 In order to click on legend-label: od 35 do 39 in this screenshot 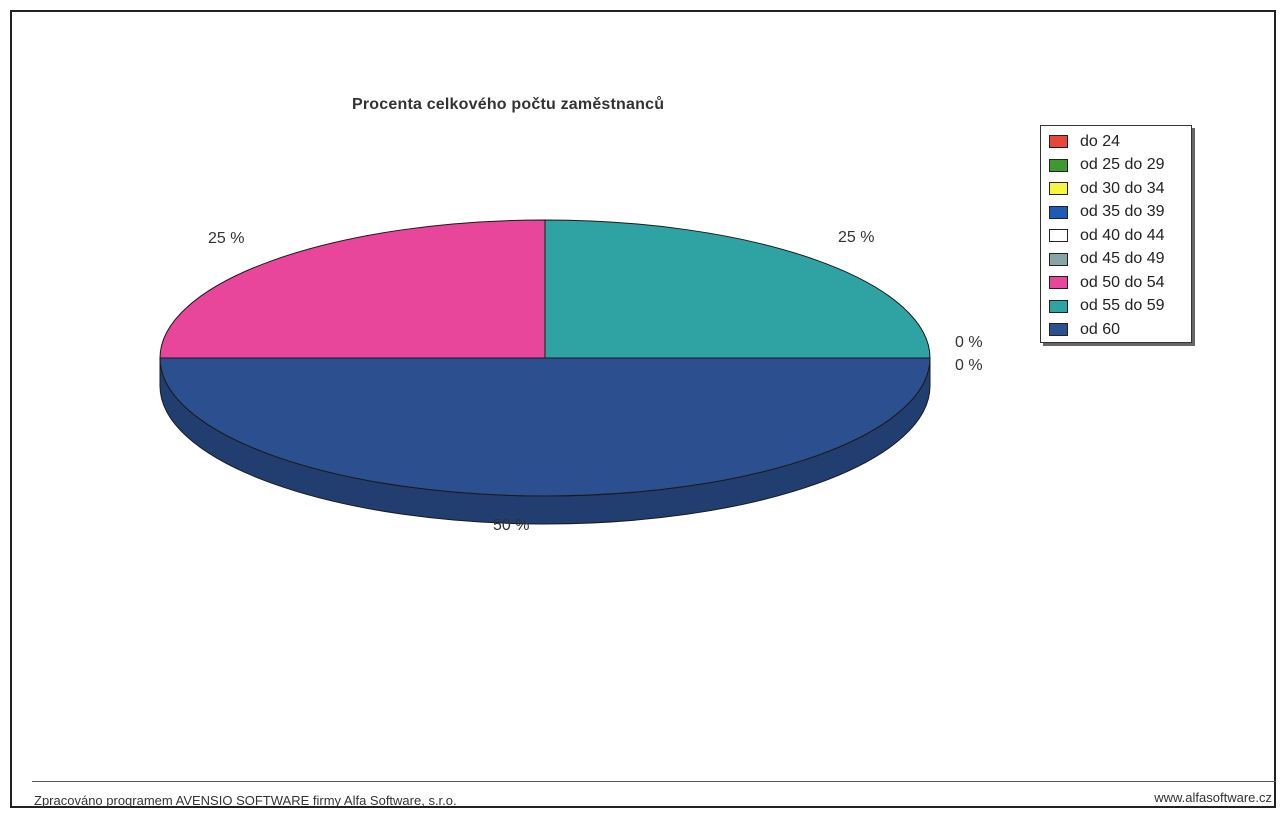, I will do `click(1122, 212)`.